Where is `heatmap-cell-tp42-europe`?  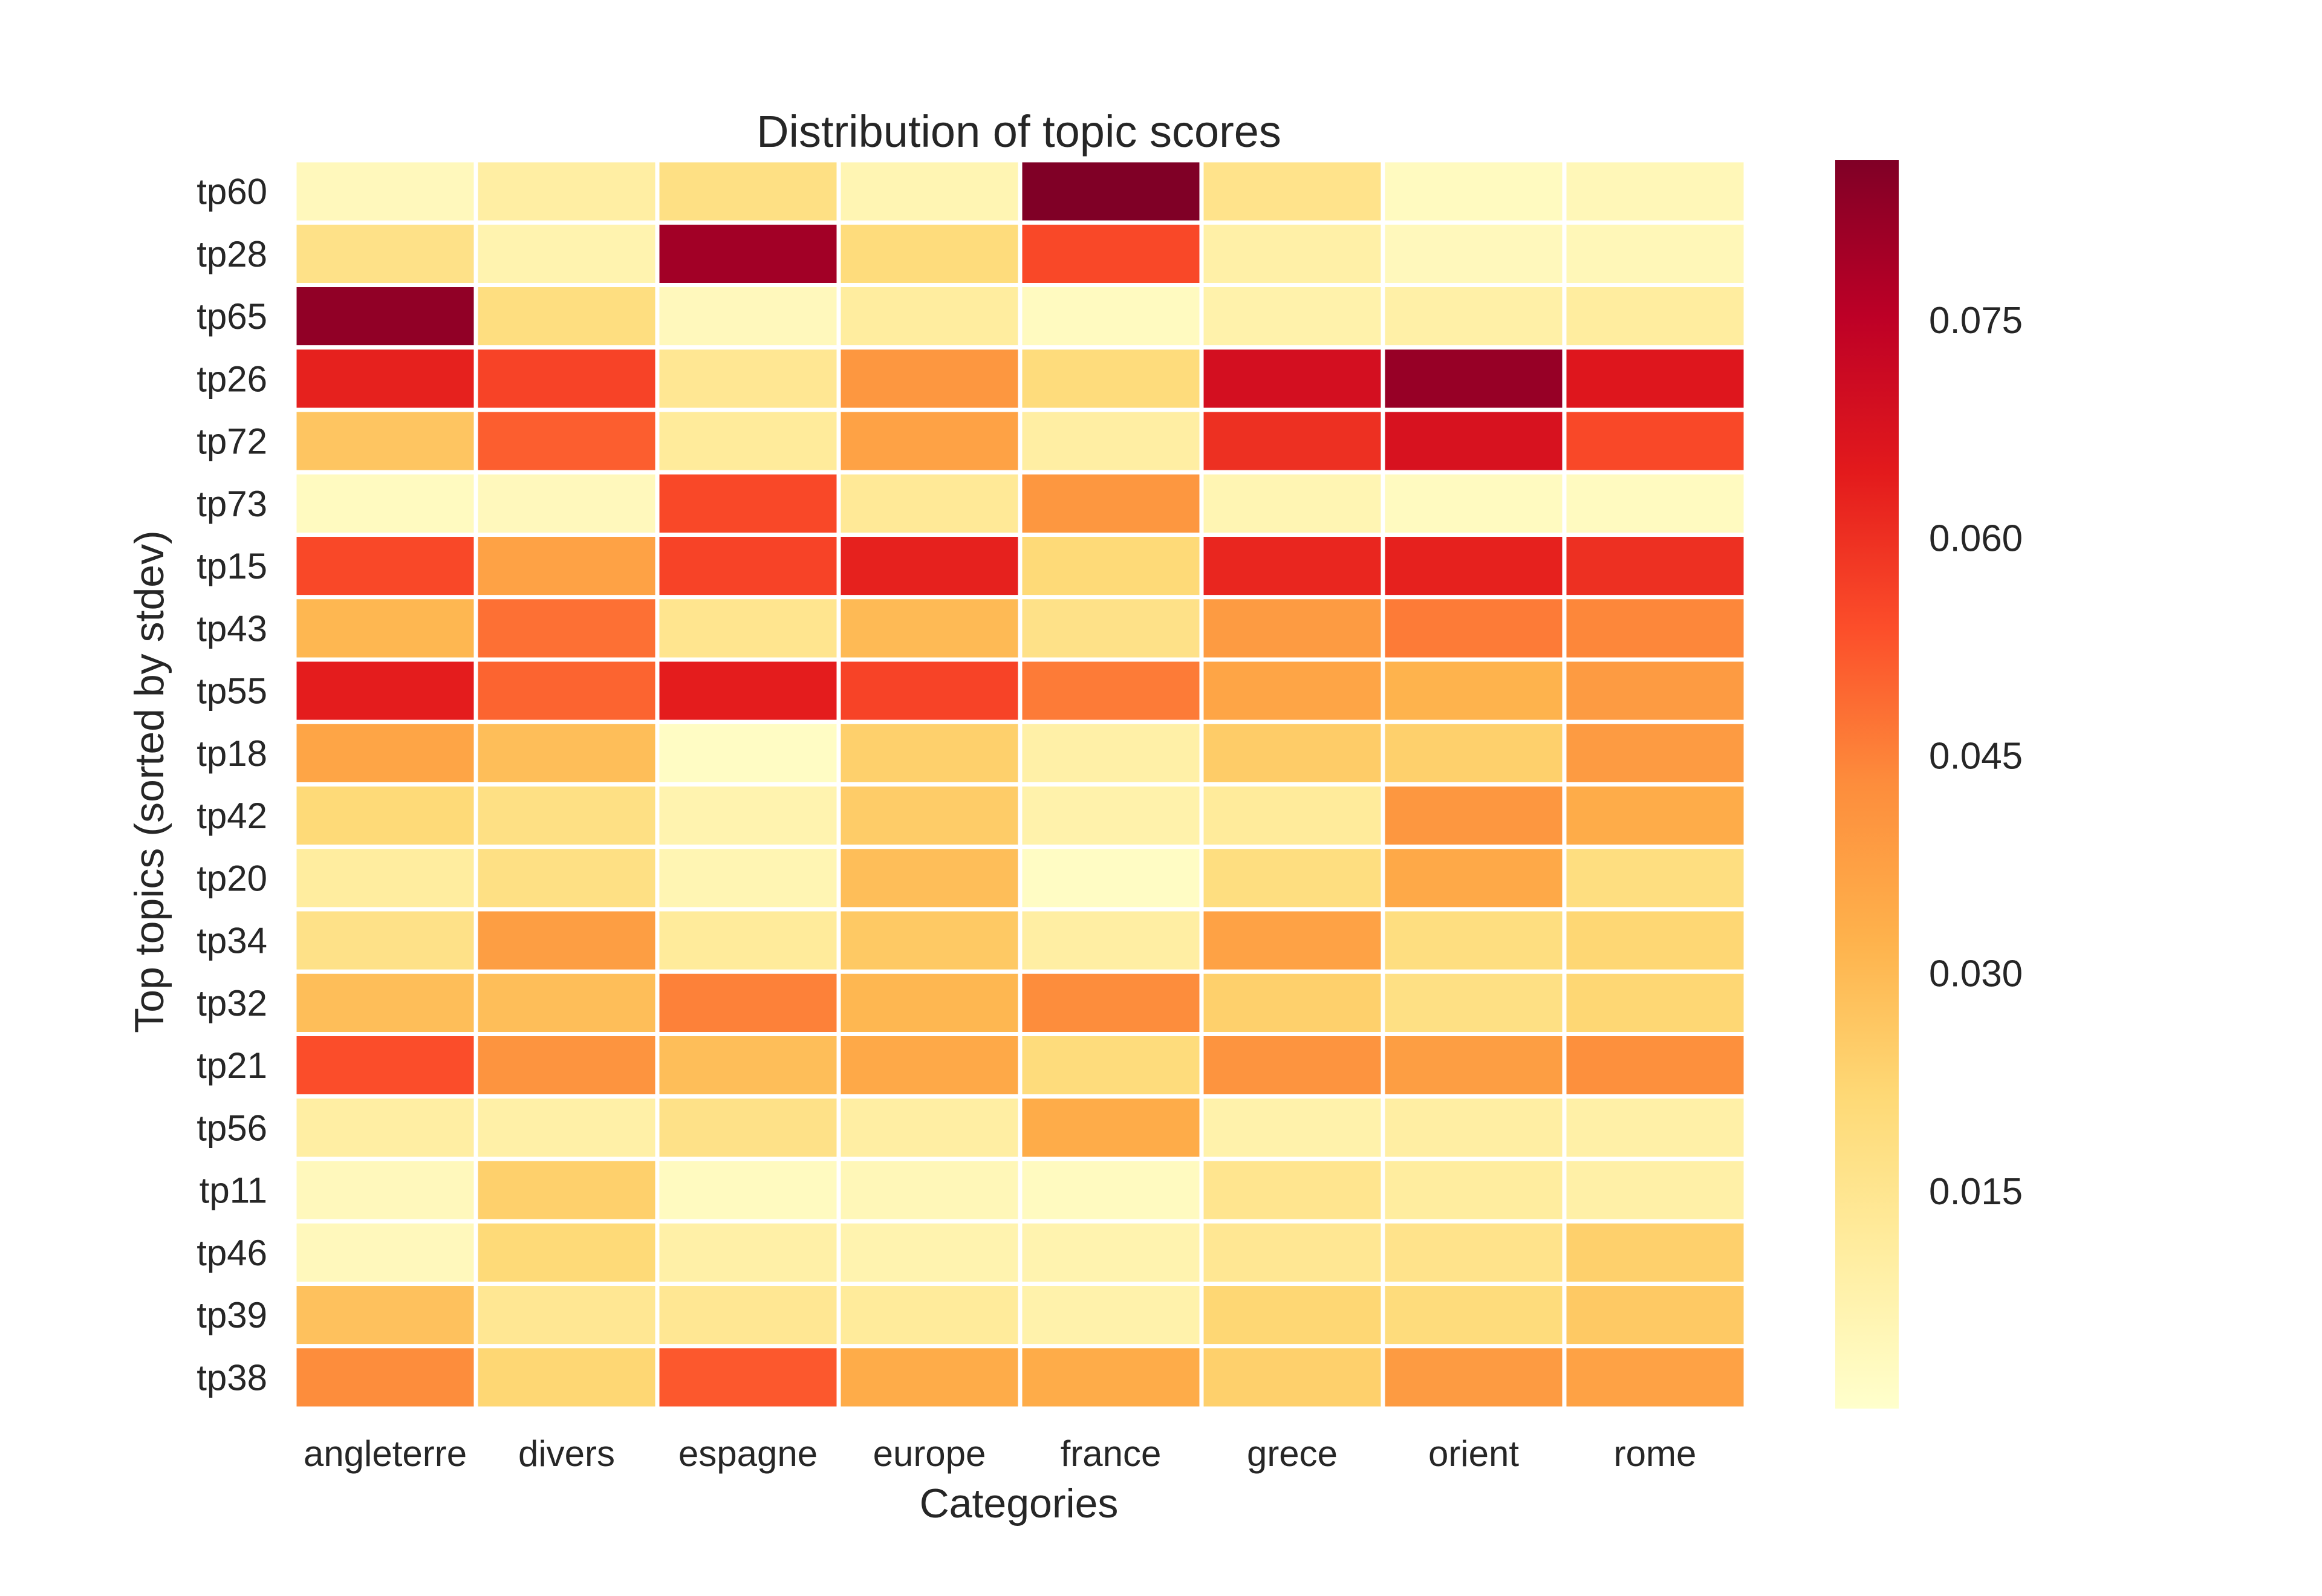 heatmap-cell-tp42-europe is located at coordinates (929, 815).